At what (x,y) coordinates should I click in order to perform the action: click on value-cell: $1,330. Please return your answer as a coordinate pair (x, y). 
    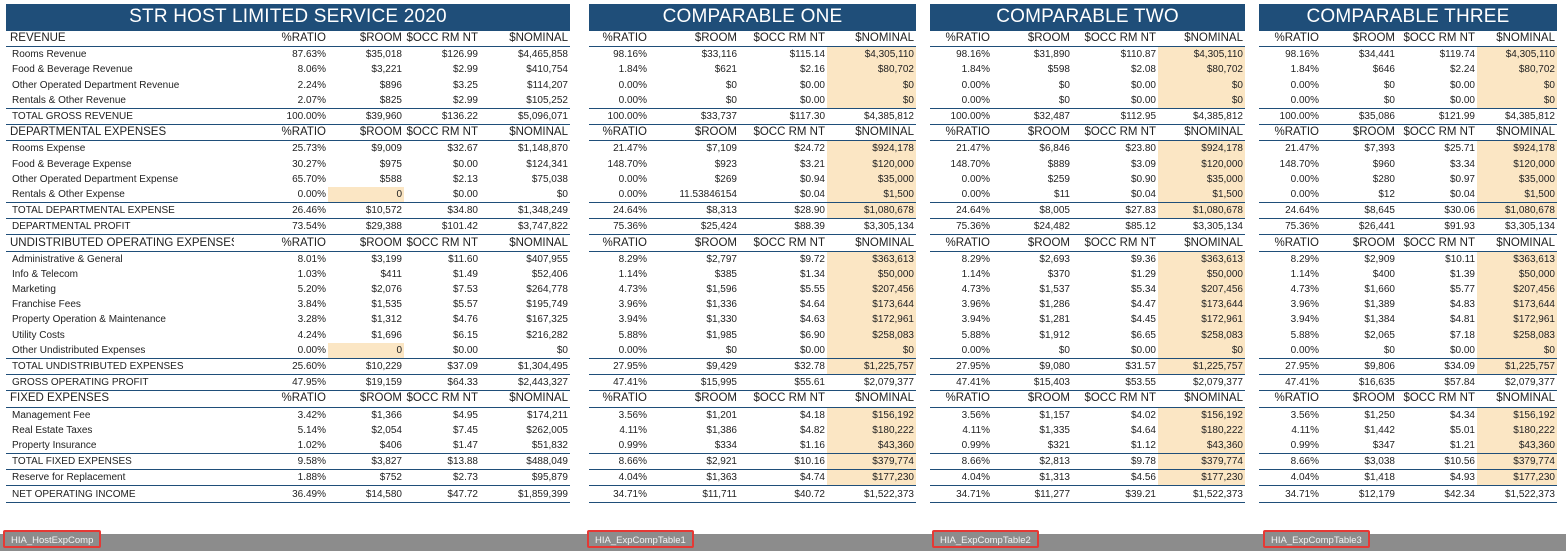
    Looking at the image, I should click on (721, 320).